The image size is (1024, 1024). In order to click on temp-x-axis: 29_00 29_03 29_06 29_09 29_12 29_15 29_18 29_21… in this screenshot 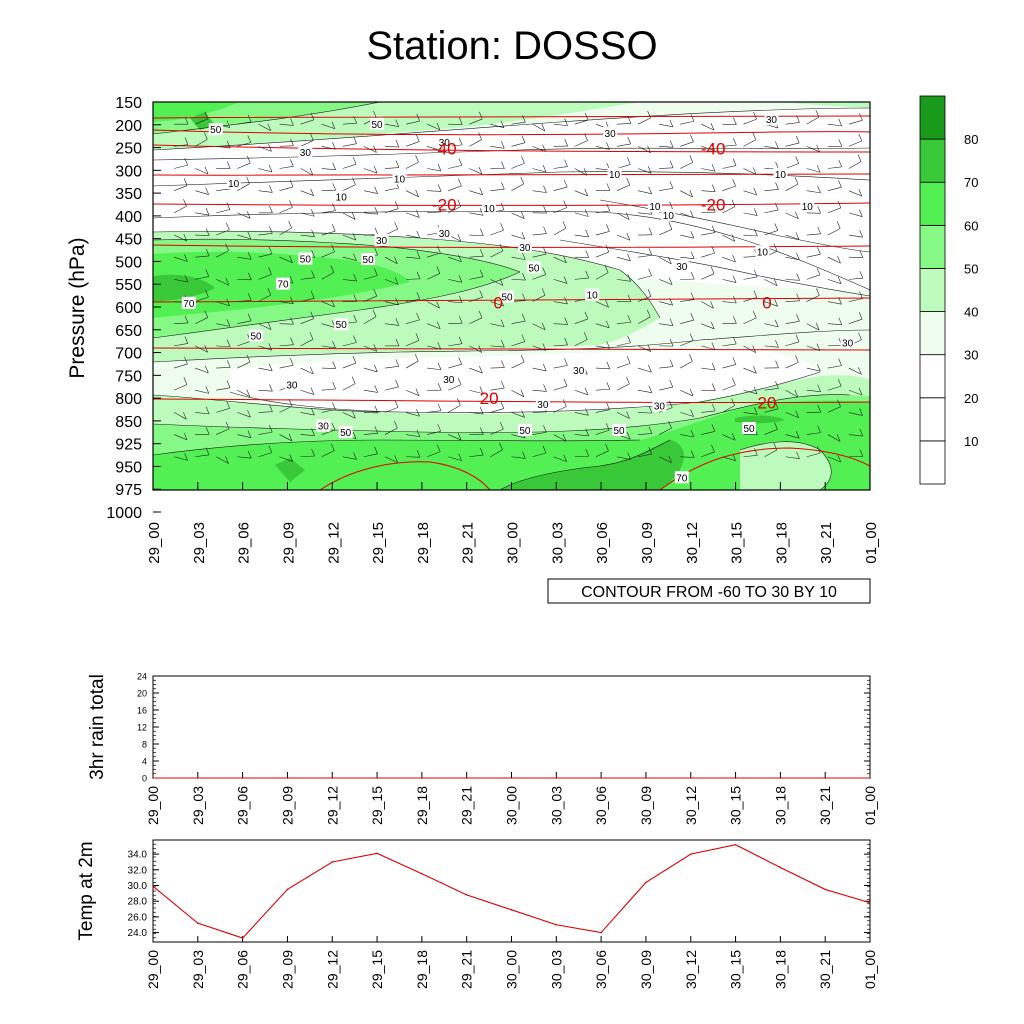, I will do `click(511, 962)`.